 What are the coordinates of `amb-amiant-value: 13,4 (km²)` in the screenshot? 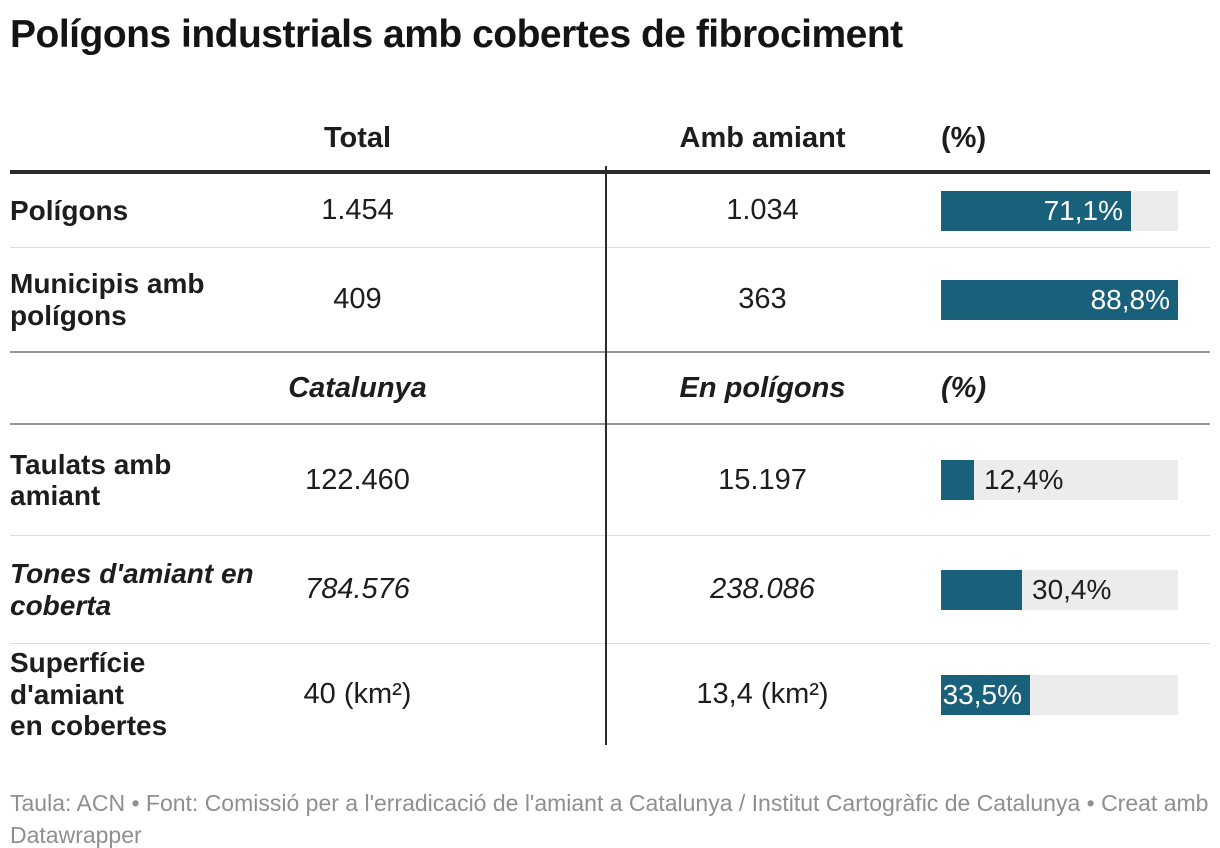 It's located at (762, 694).